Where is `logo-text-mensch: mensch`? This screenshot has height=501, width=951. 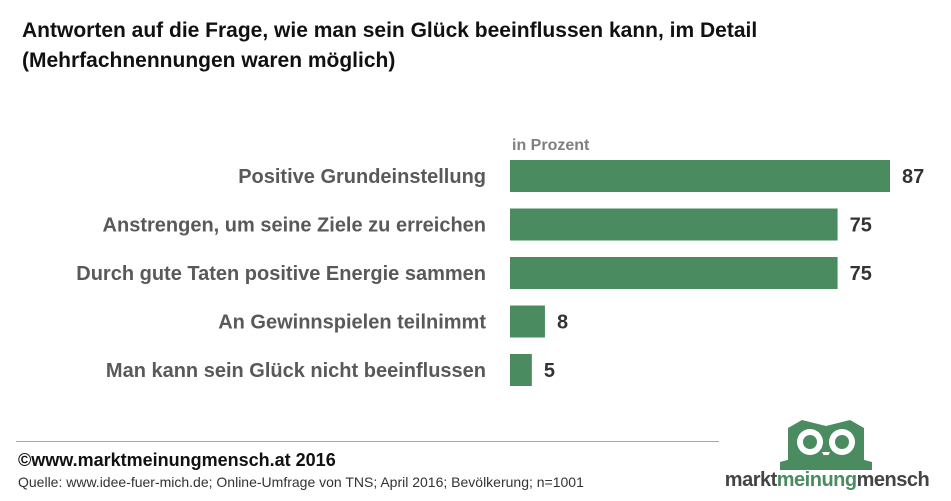
logo-text-mensch: mensch is located at coordinates (893, 480).